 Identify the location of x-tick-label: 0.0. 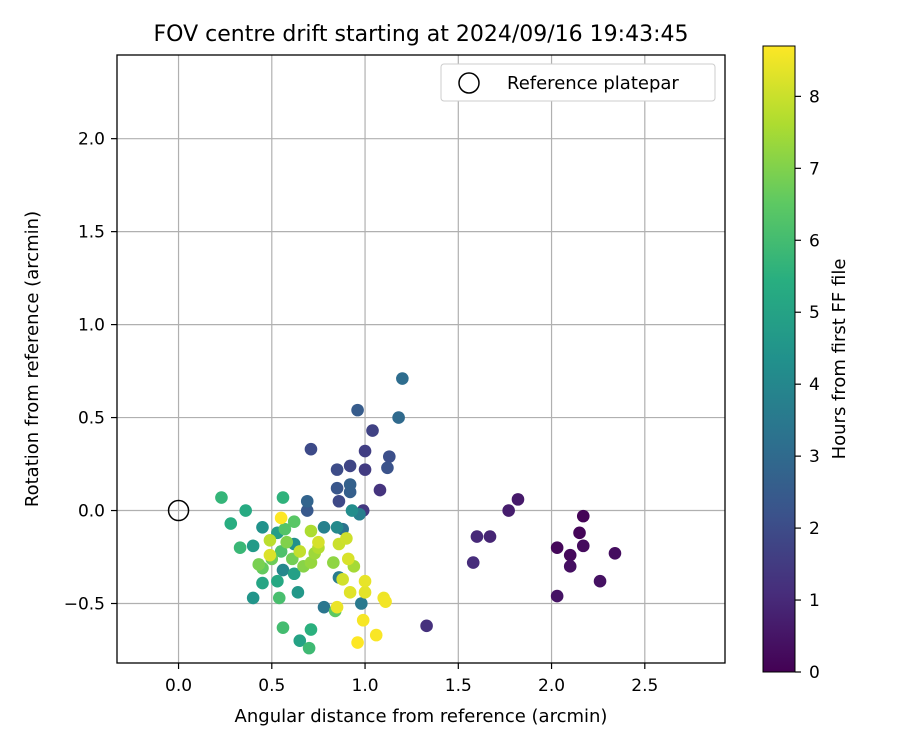
(178, 686).